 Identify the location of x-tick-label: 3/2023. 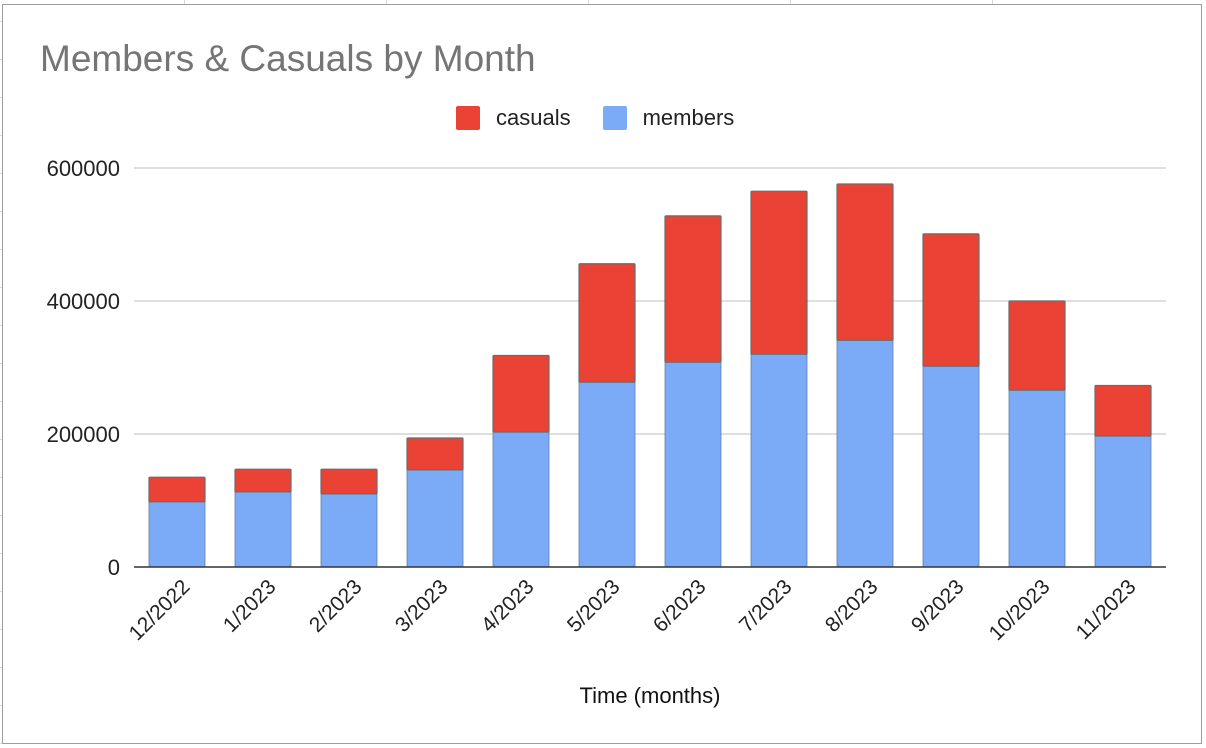
(422, 606).